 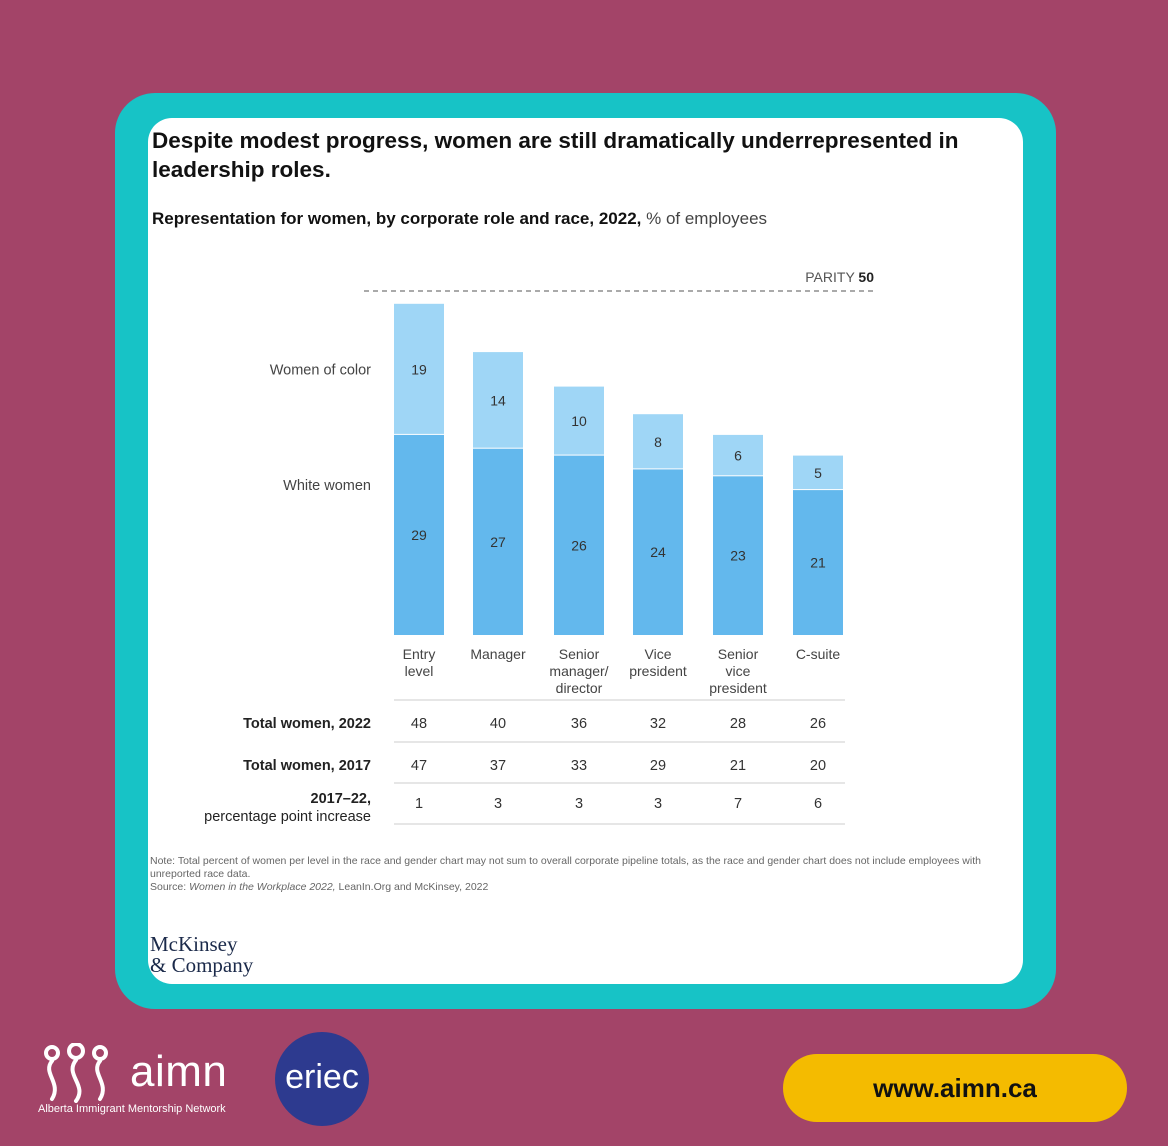 I want to click on value-label-women-of-color-1: 14, so click(x=498, y=400).